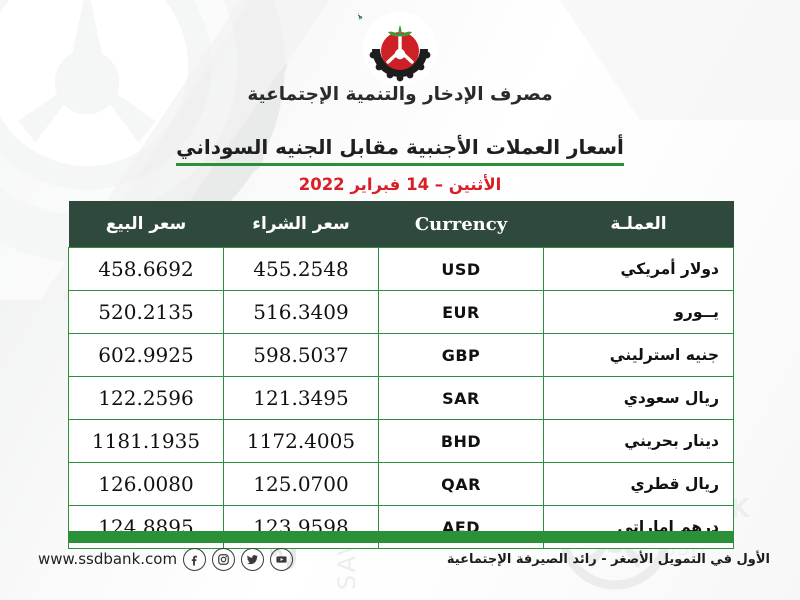 The height and width of the screenshot is (600, 800). What do you see at coordinates (146, 441) in the screenshot?
I see `cell-sell-price: 1181.1935` at bounding box center [146, 441].